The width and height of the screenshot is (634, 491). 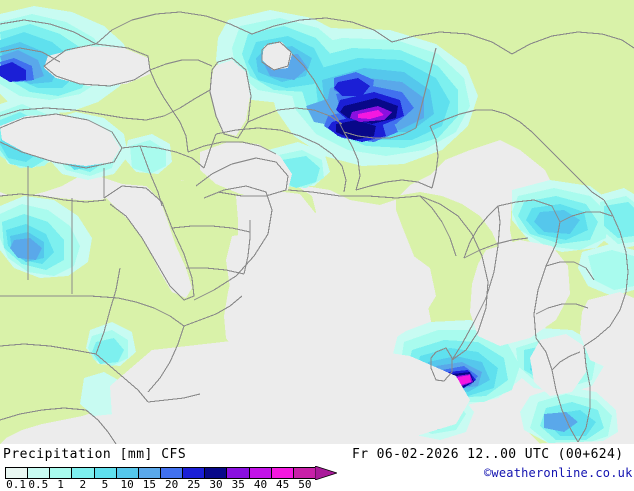 I want to click on tick-label-10: 10, so click(x=127, y=484).